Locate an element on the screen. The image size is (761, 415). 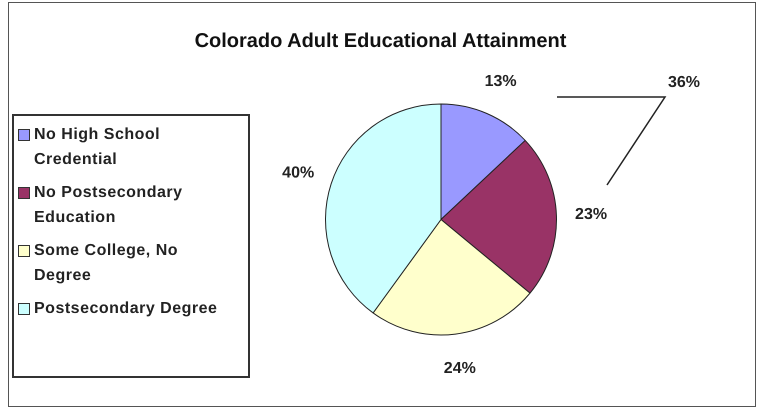
legend-label: No High School Credential is located at coordinates (98, 147).